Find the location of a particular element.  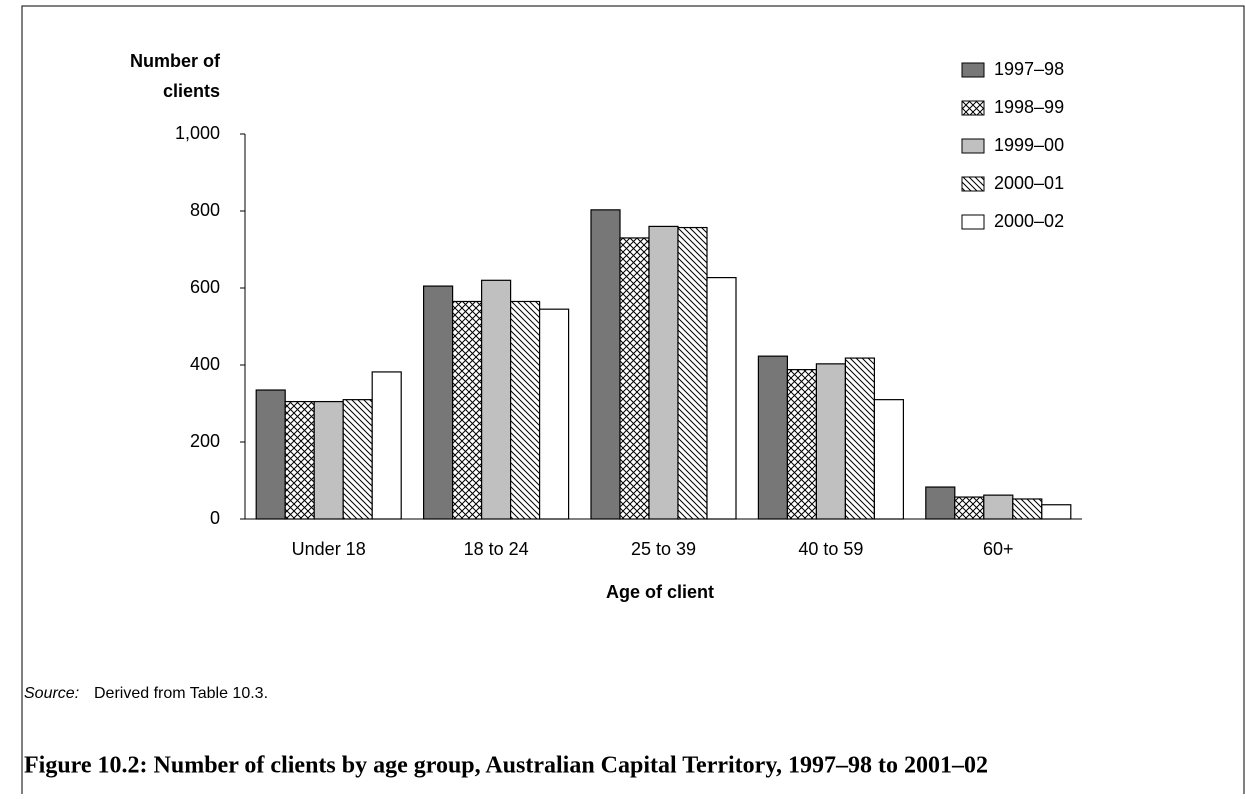

x-tick-label: 40 to 59 is located at coordinates (830, 549).